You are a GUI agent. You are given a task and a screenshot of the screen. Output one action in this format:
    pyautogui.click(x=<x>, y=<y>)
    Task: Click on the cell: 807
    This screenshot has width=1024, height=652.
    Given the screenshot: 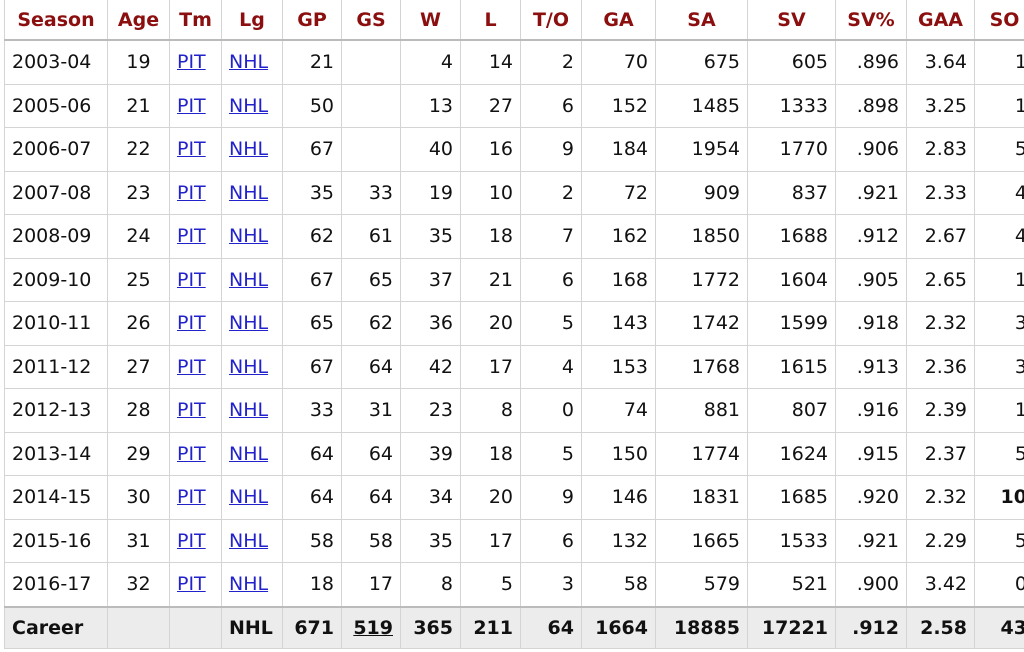 What is the action you would take?
    pyautogui.click(x=791, y=410)
    